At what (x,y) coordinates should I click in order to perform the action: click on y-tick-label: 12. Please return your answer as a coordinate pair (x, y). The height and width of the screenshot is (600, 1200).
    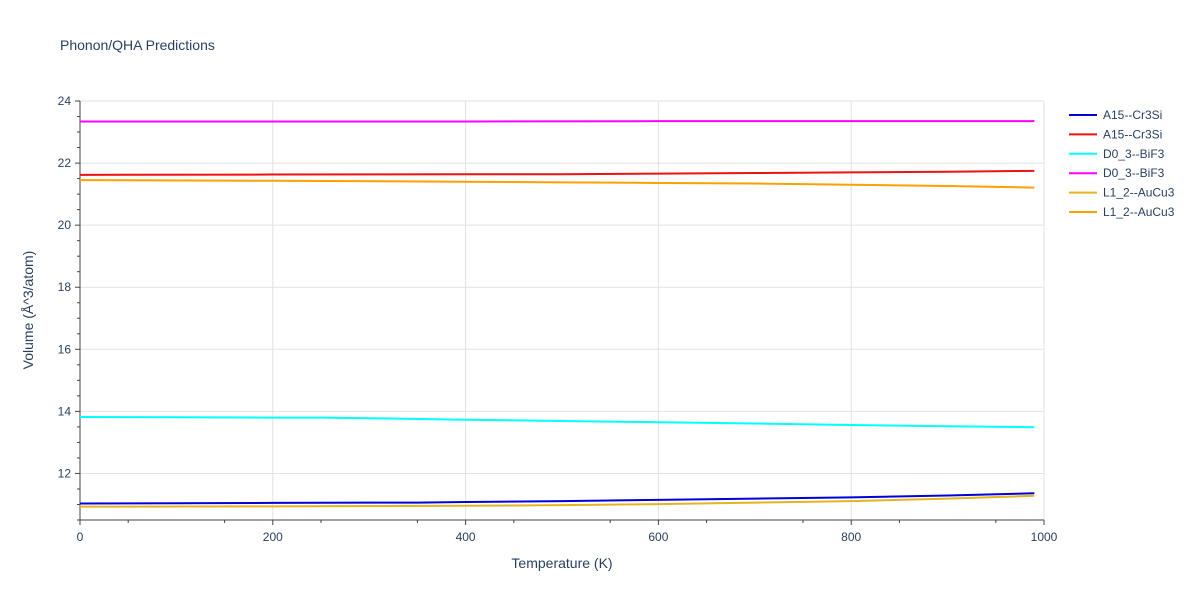
    Looking at the image, I should click on (65, 473).